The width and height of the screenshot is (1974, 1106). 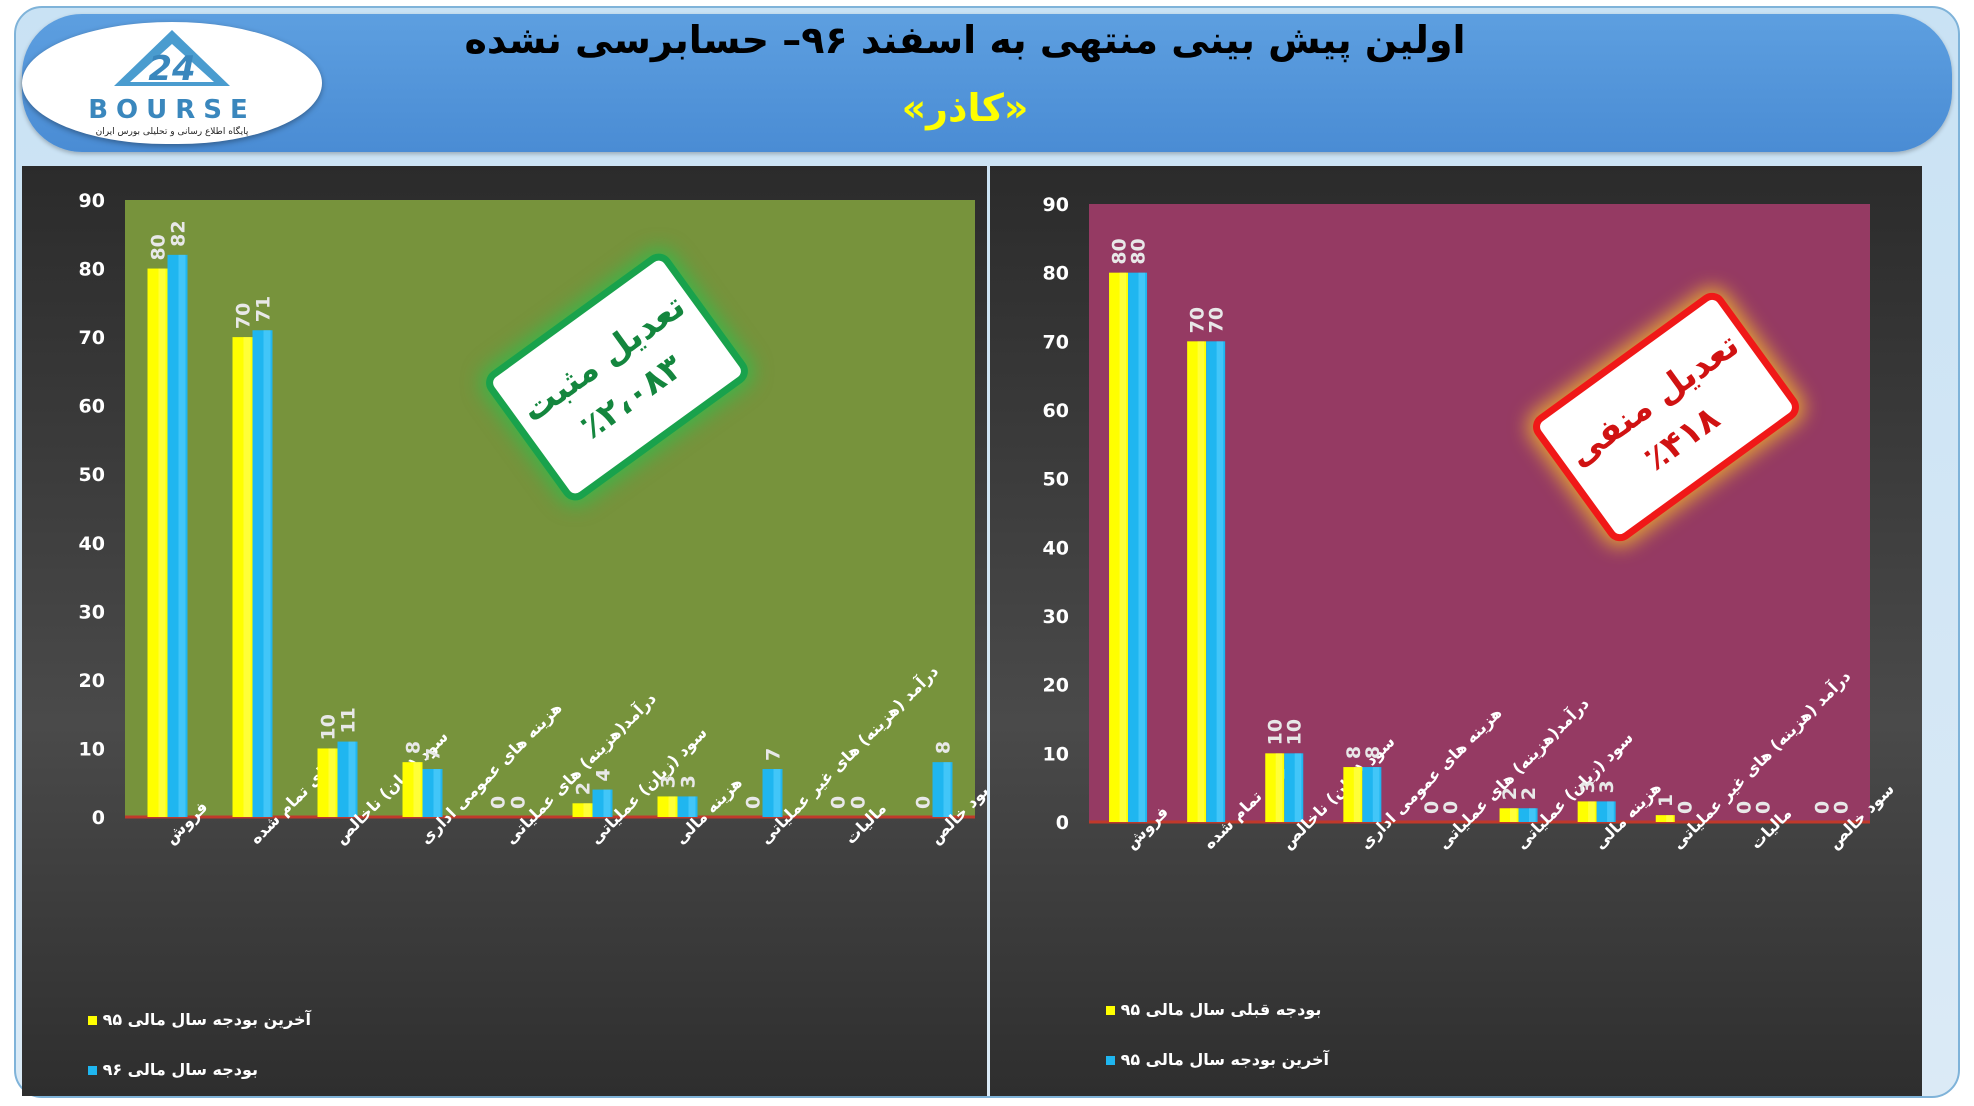 What do you see at coordinates (92, 544) in the screenshot?
I see `left-ytick-label: 40` at bounding box center [92, 544].